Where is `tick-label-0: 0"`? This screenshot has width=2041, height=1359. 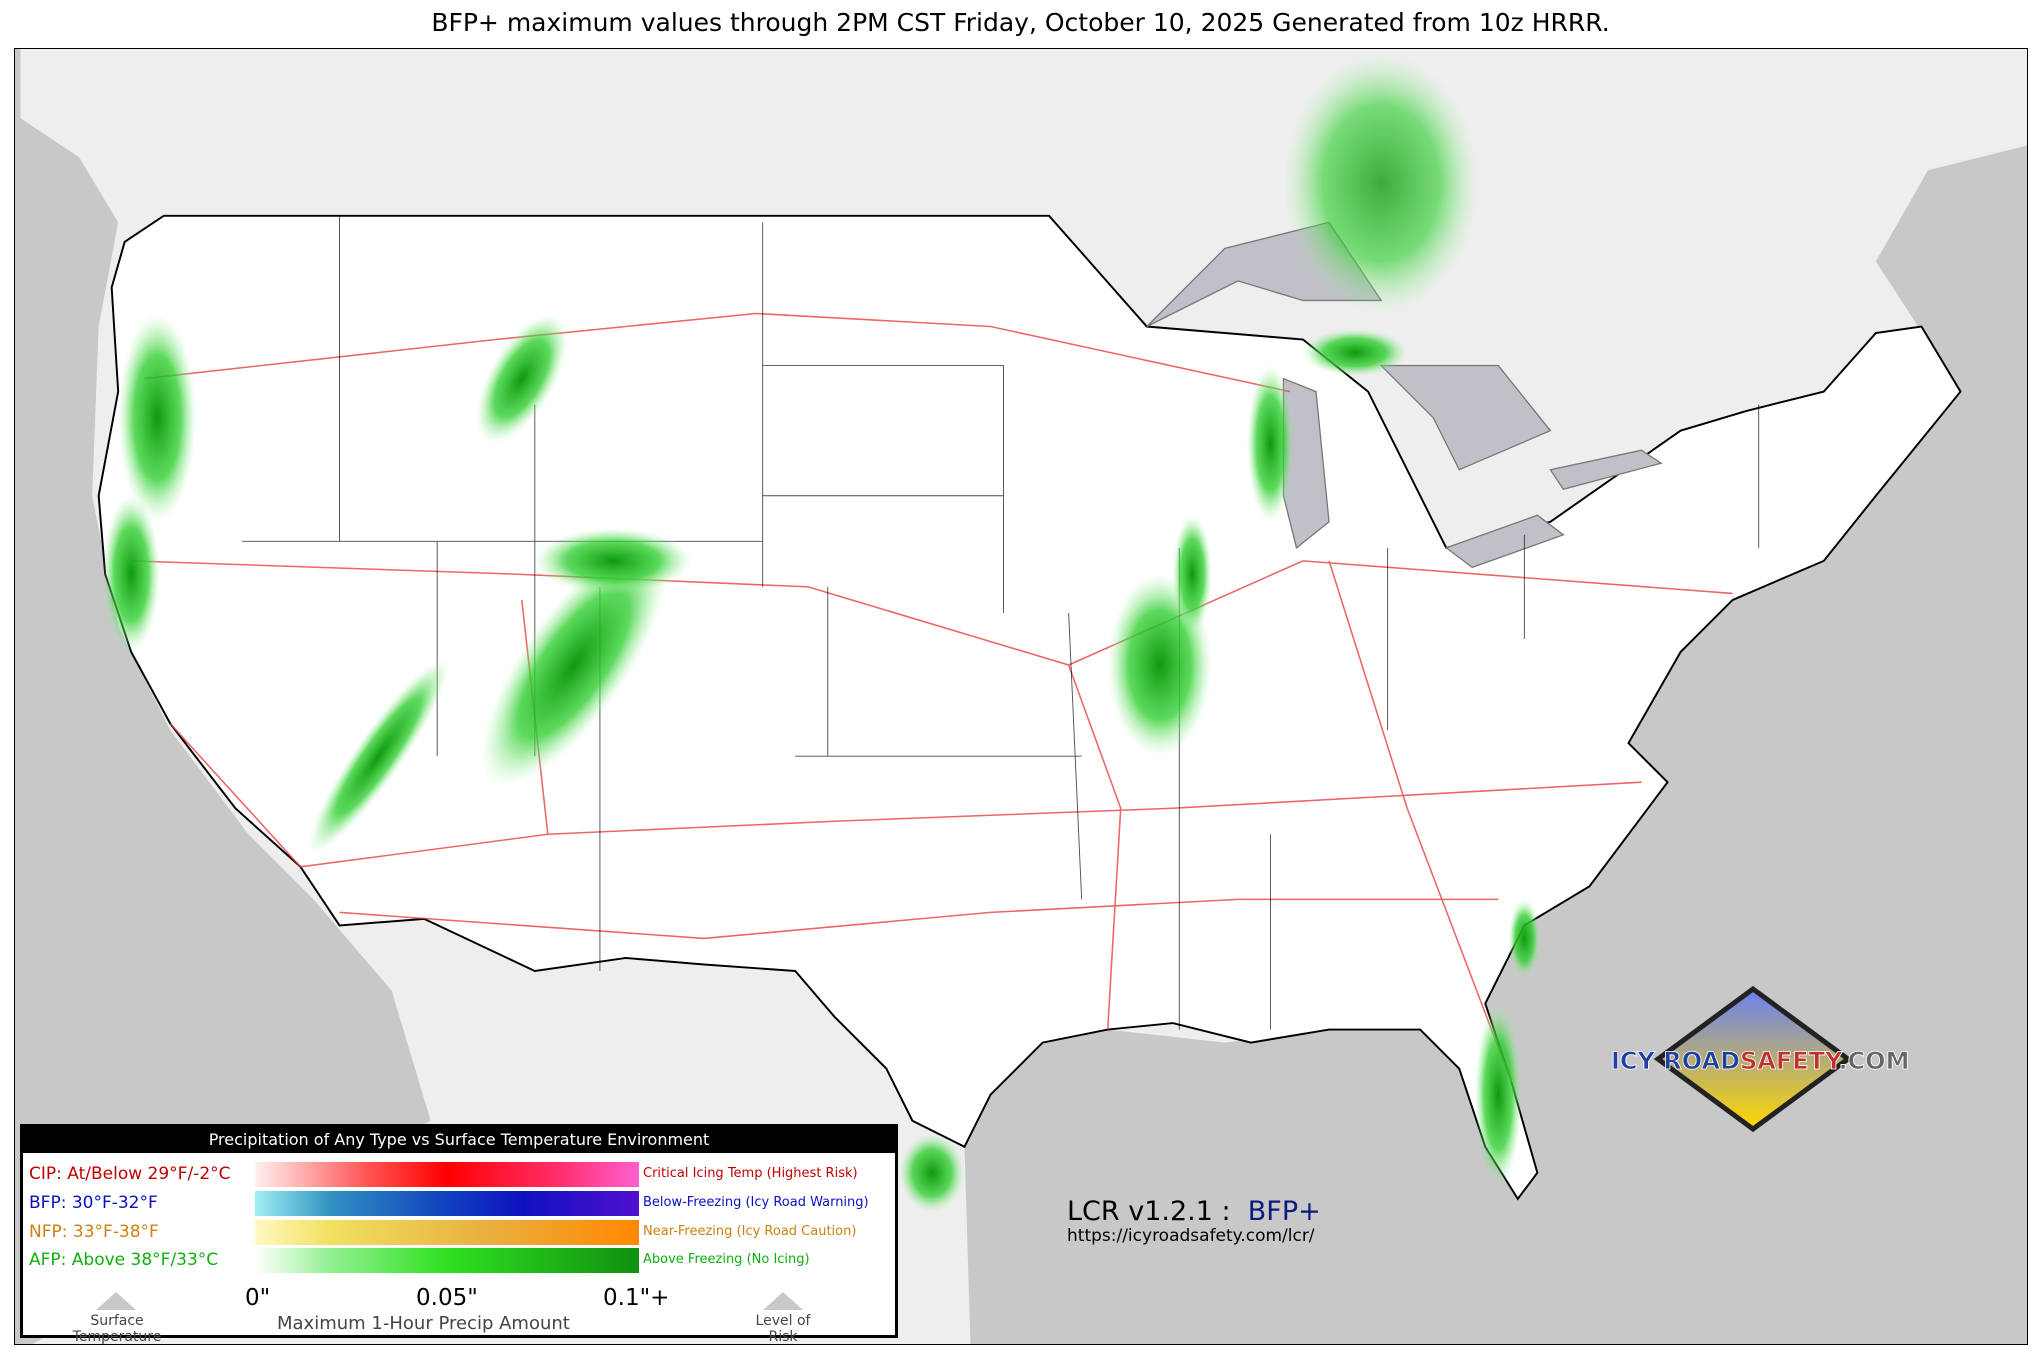 tick-label-0: 0" is located at coordinates (258, 1298).